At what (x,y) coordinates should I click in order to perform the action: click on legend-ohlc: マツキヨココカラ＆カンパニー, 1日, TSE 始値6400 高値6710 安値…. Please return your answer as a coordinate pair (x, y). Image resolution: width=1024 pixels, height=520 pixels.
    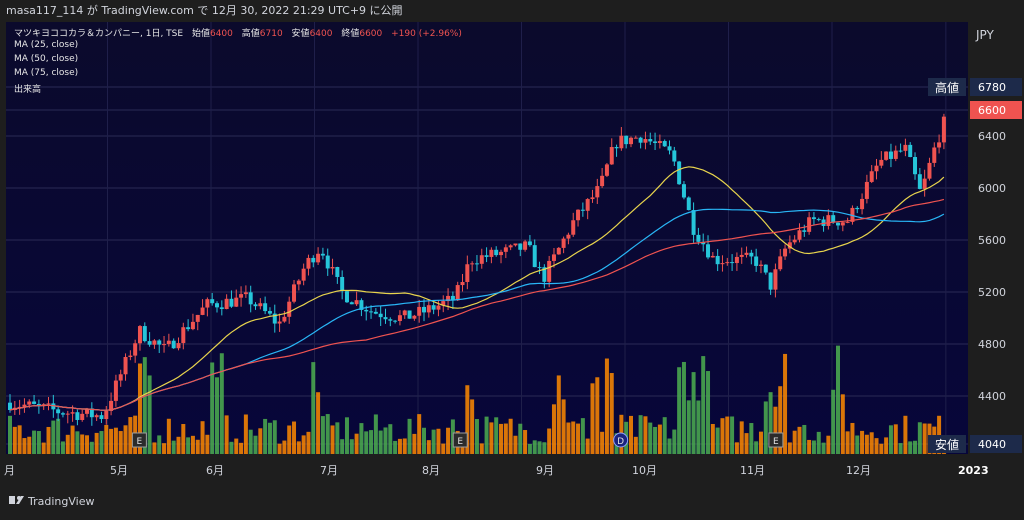
    Looking at the image, I should click on (238, 32).